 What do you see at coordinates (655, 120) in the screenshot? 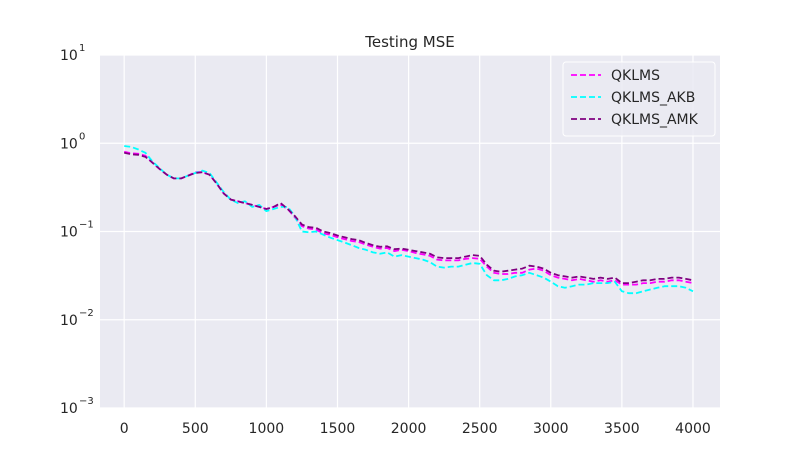
I see `legend-entry: QKLMS_AMK` at bounding box center [655, 120].